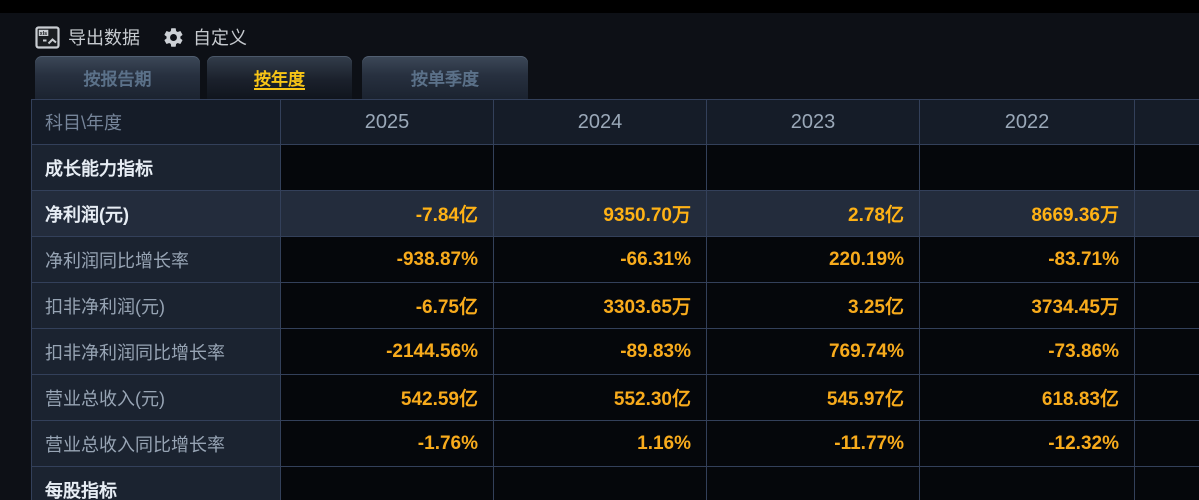  I want to click on value-cell: 769.74%, so click(813, 351).